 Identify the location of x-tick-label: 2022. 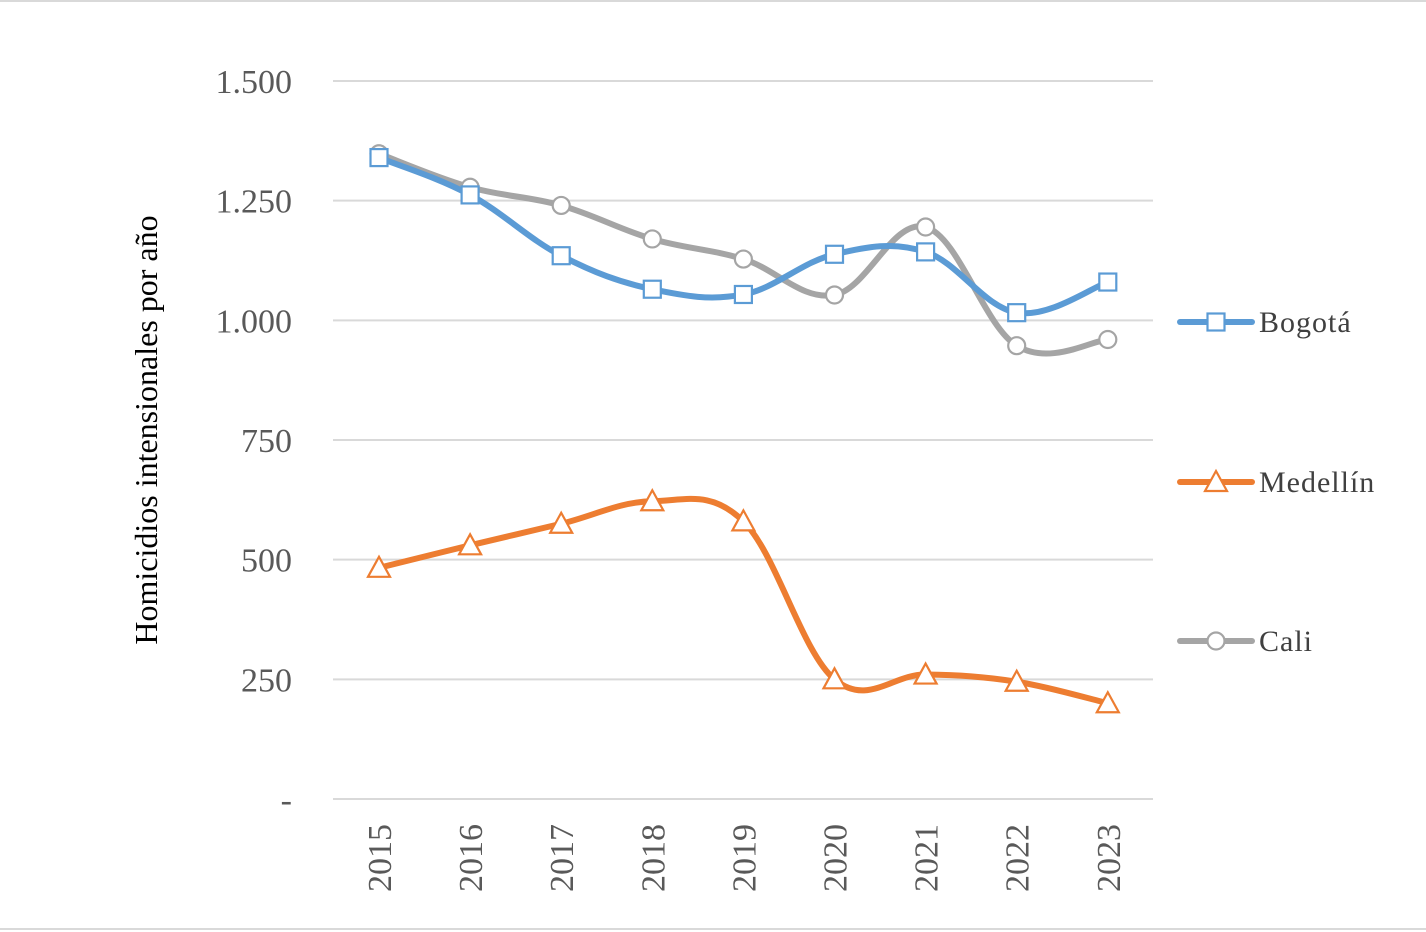
(1018, 858).